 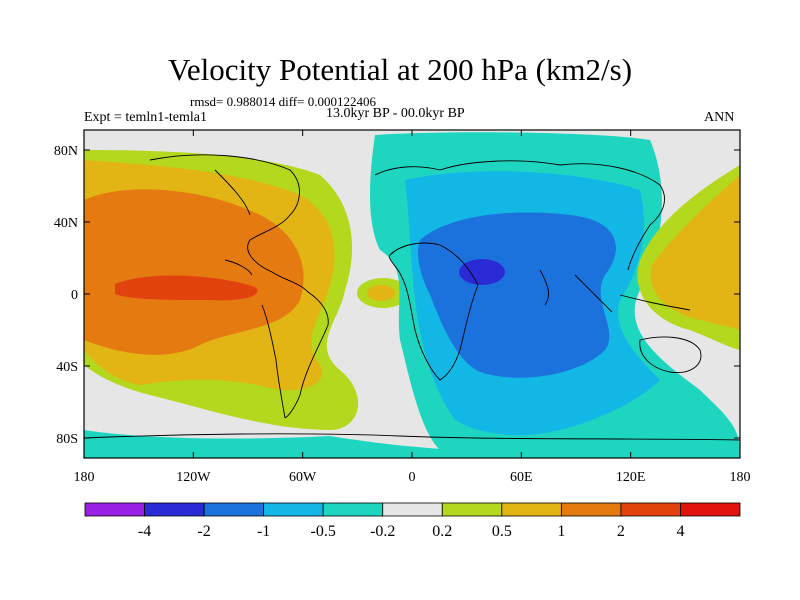 I want to click on colorbar-label: -1, so click(x=263, y=531).